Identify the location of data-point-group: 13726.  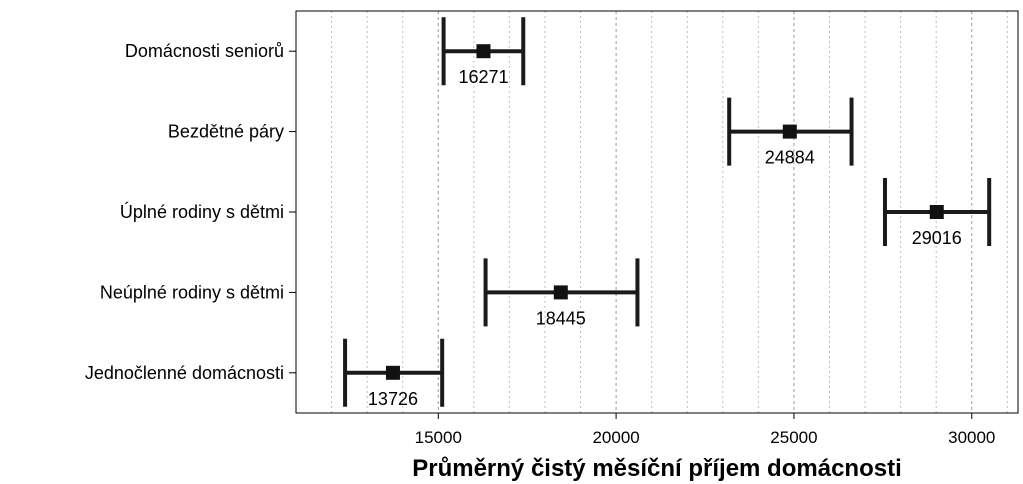
(393, 374).